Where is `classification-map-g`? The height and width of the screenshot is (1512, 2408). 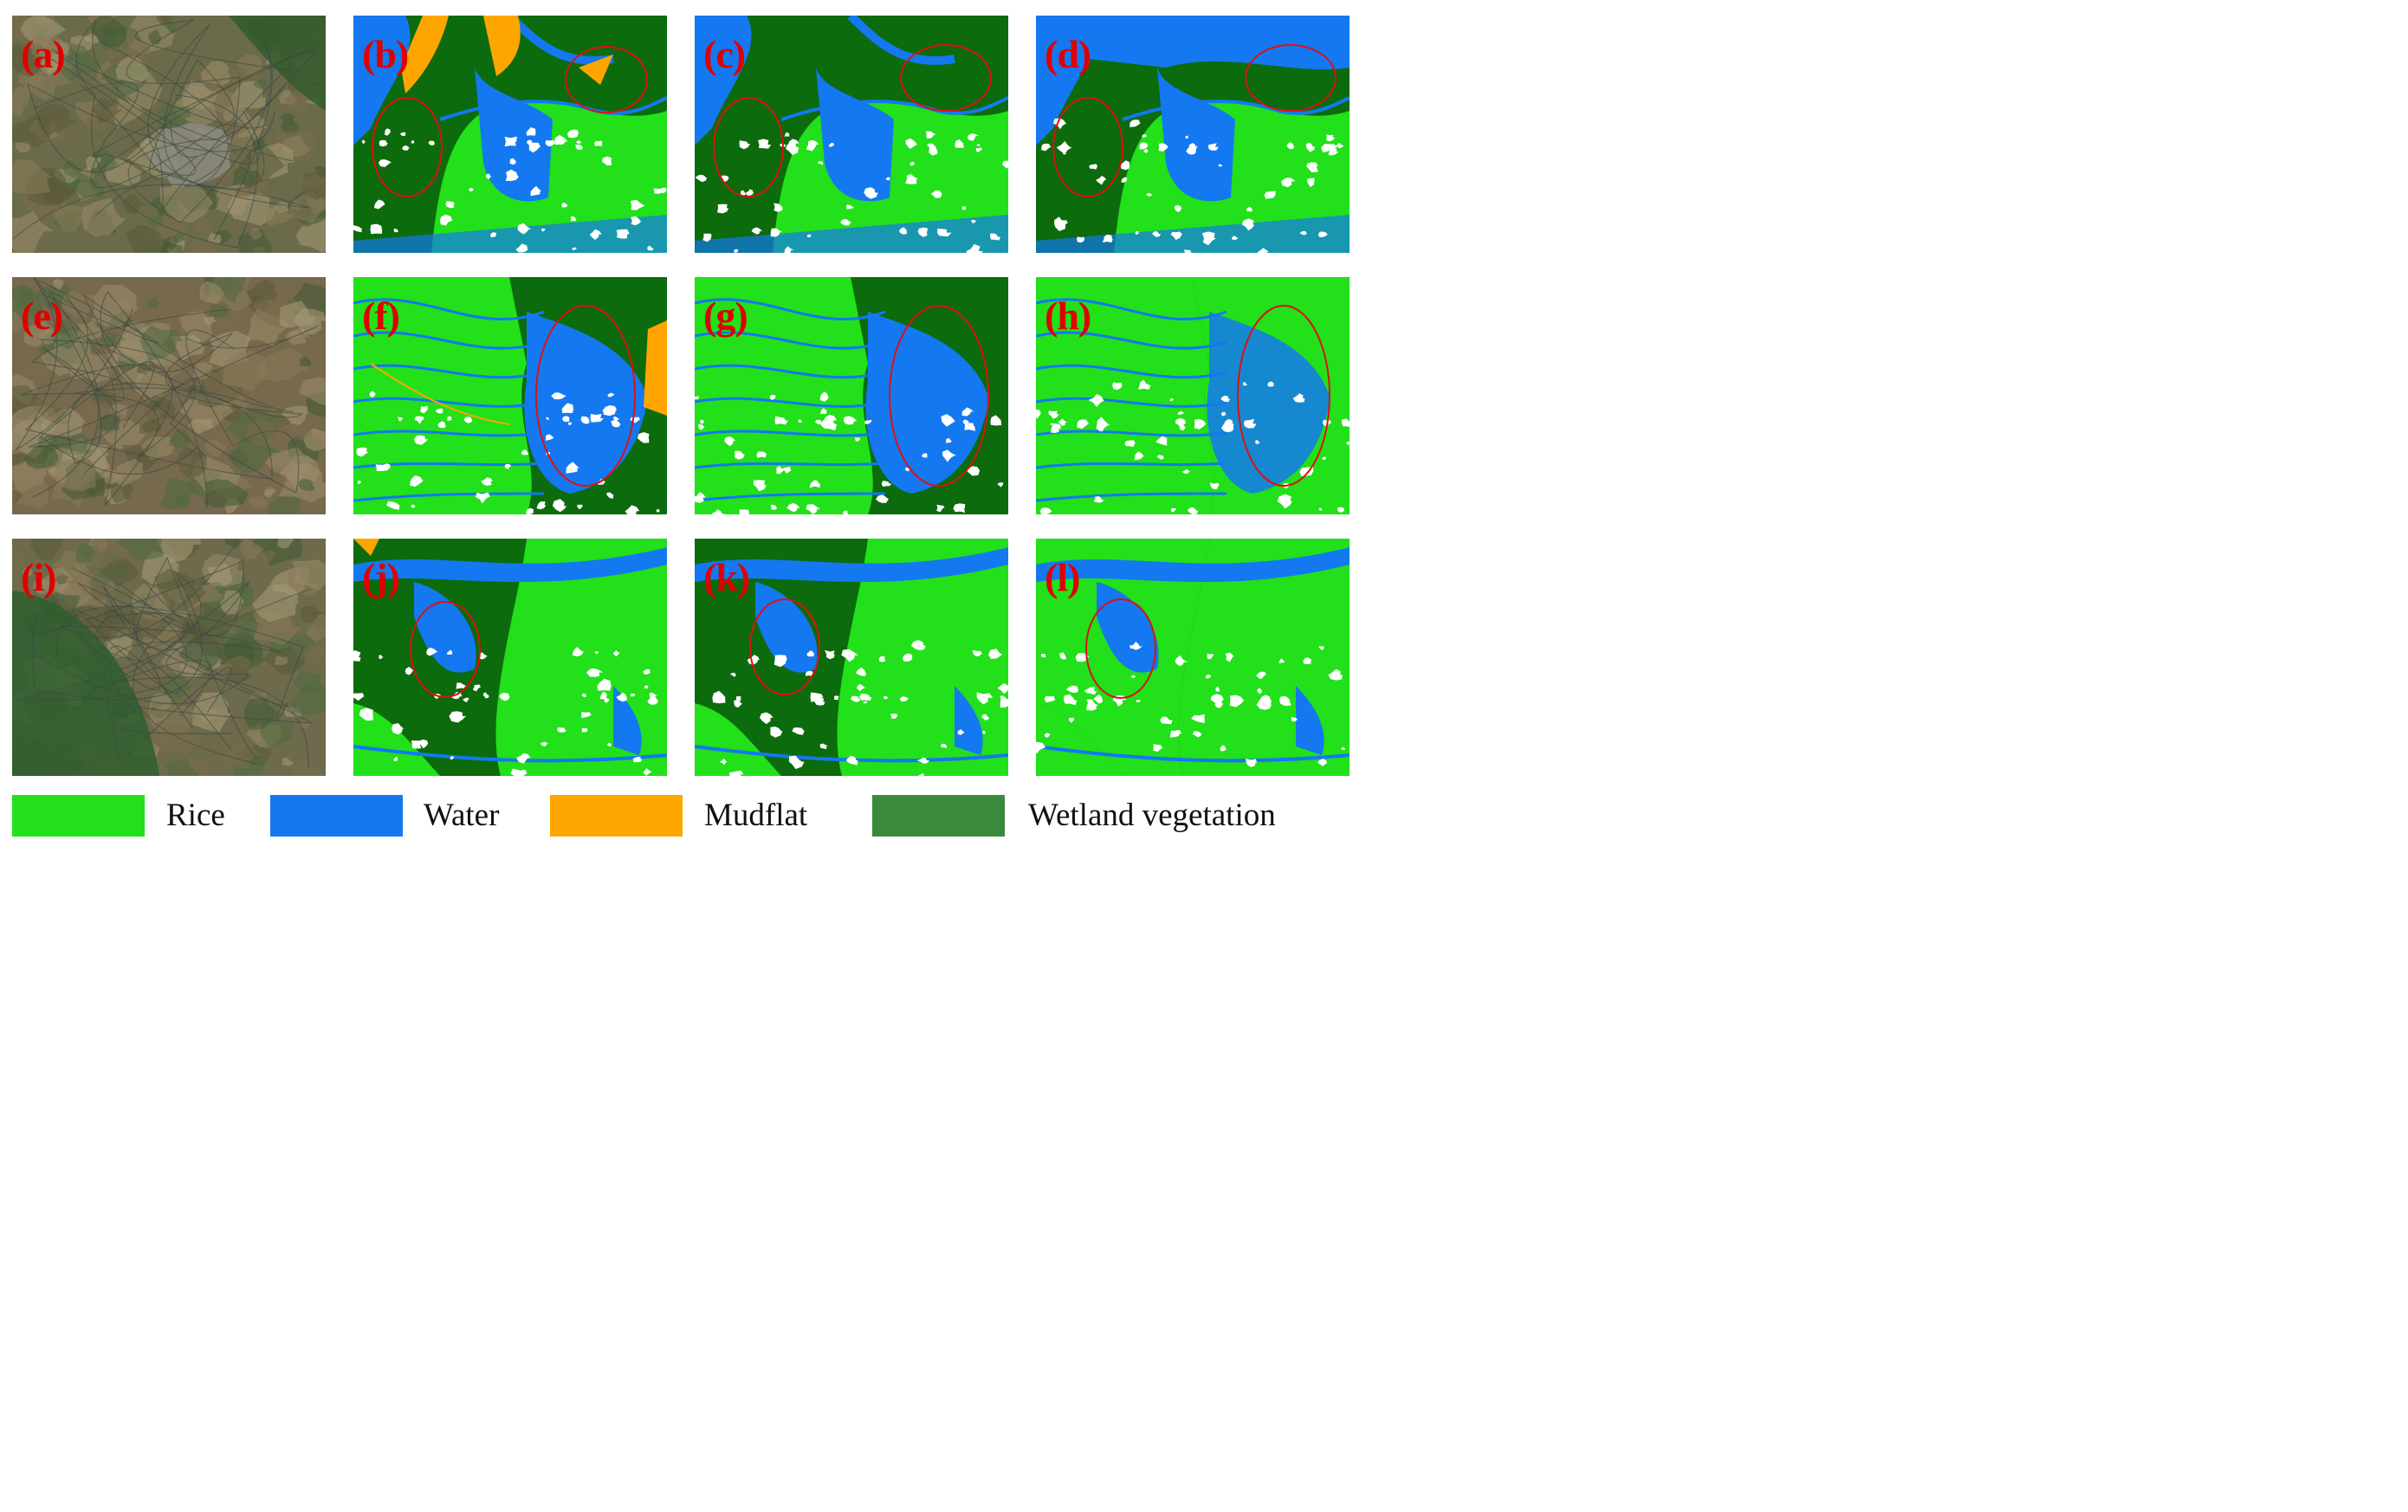
classification-map-g is located at coordinates (851, 395).